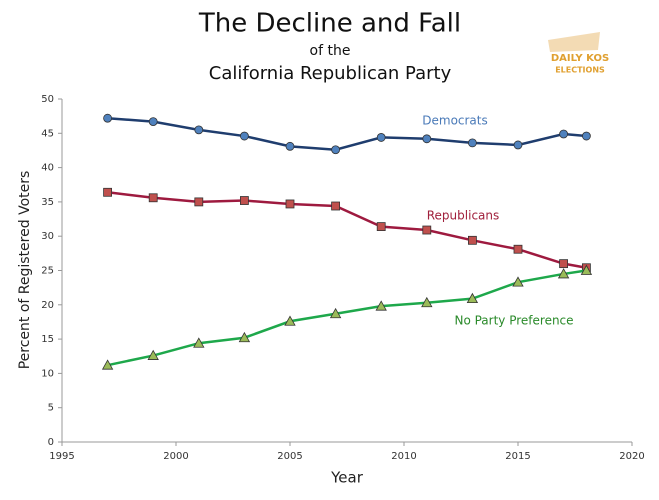  What do you see at coordinates (47, 133) in the screenshot?
I see `y-tick-label: 45` at bounding box center [47, 133].